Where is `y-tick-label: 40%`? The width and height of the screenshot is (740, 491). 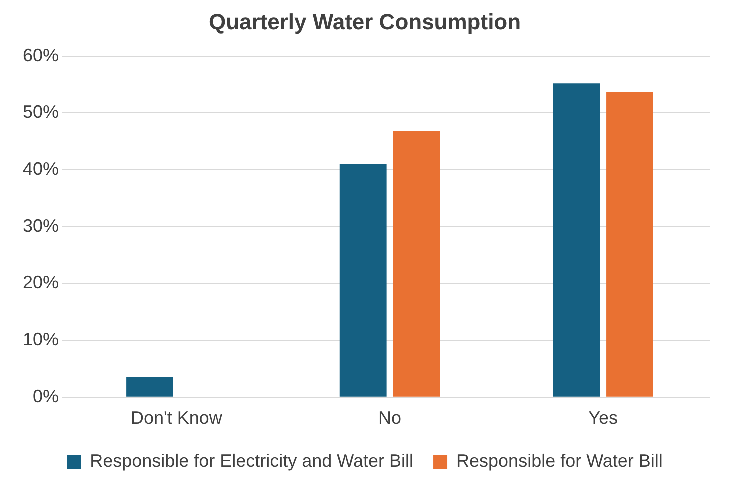 y-tick-label: 40% is located at coordinates (41, 169).